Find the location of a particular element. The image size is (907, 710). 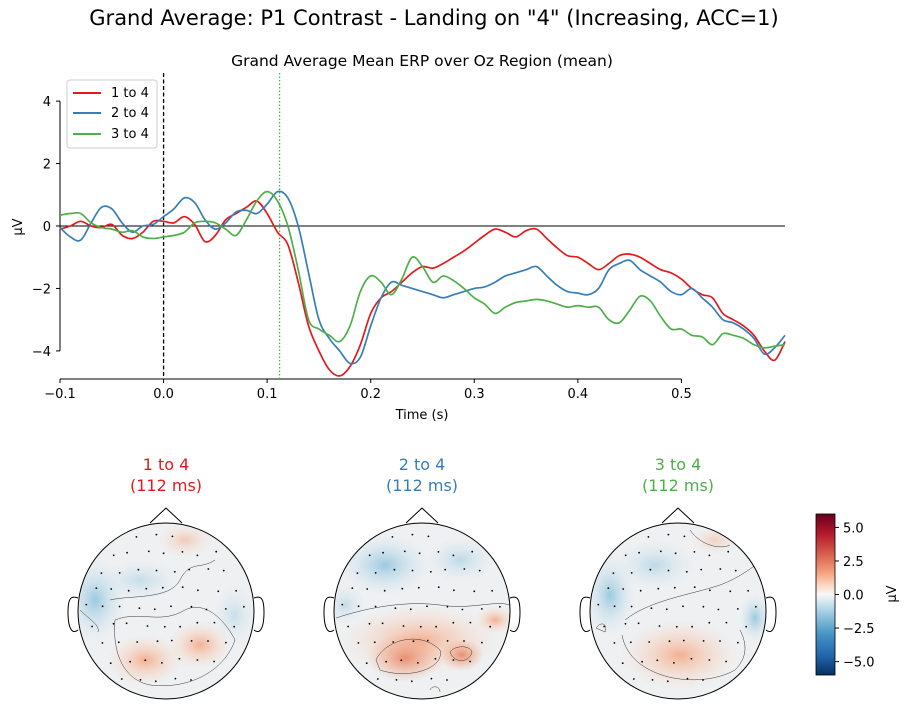

topomap-1-left-ear is located at coordinates (73, 614).